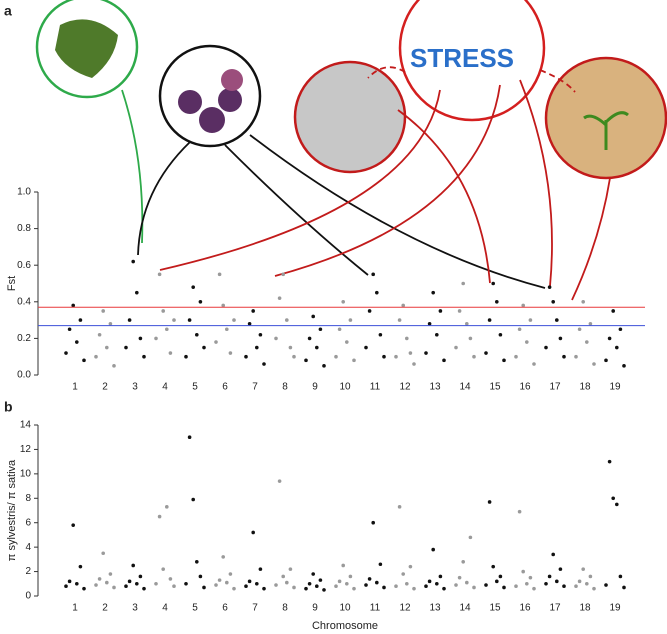 Image resolution: width=667 pixels, height=634 pixels. I want to click on x-tick-label: 9, so click(315, 608).